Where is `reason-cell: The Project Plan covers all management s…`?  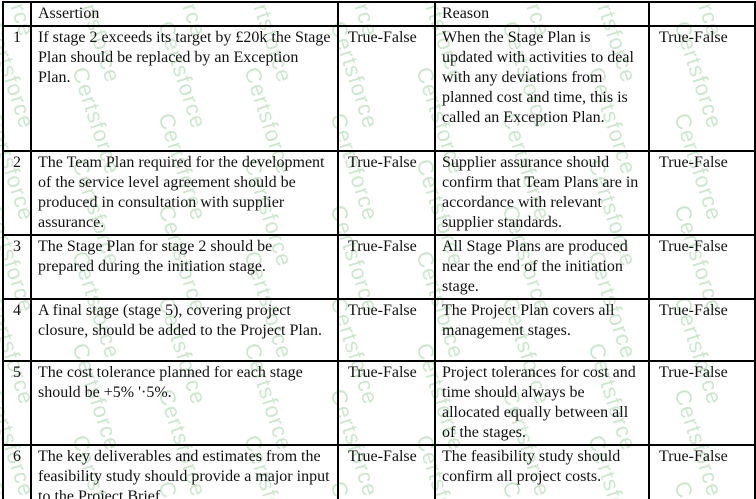
reason-cell: The Project Plan covers all management s… is located at coordinates (542, 330).